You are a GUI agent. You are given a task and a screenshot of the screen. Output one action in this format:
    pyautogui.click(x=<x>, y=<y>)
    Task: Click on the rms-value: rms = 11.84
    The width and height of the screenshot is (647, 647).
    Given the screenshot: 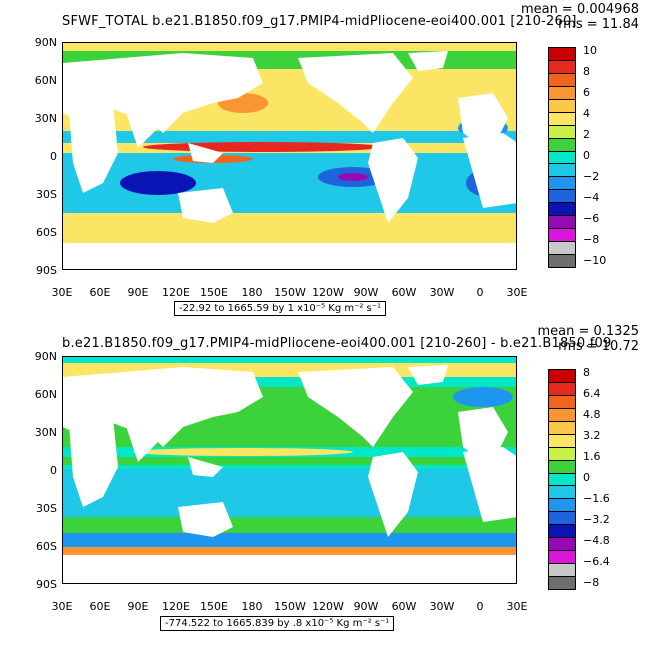 What is the action you would take?
    pyautogui.click(x=598, y=24)
    